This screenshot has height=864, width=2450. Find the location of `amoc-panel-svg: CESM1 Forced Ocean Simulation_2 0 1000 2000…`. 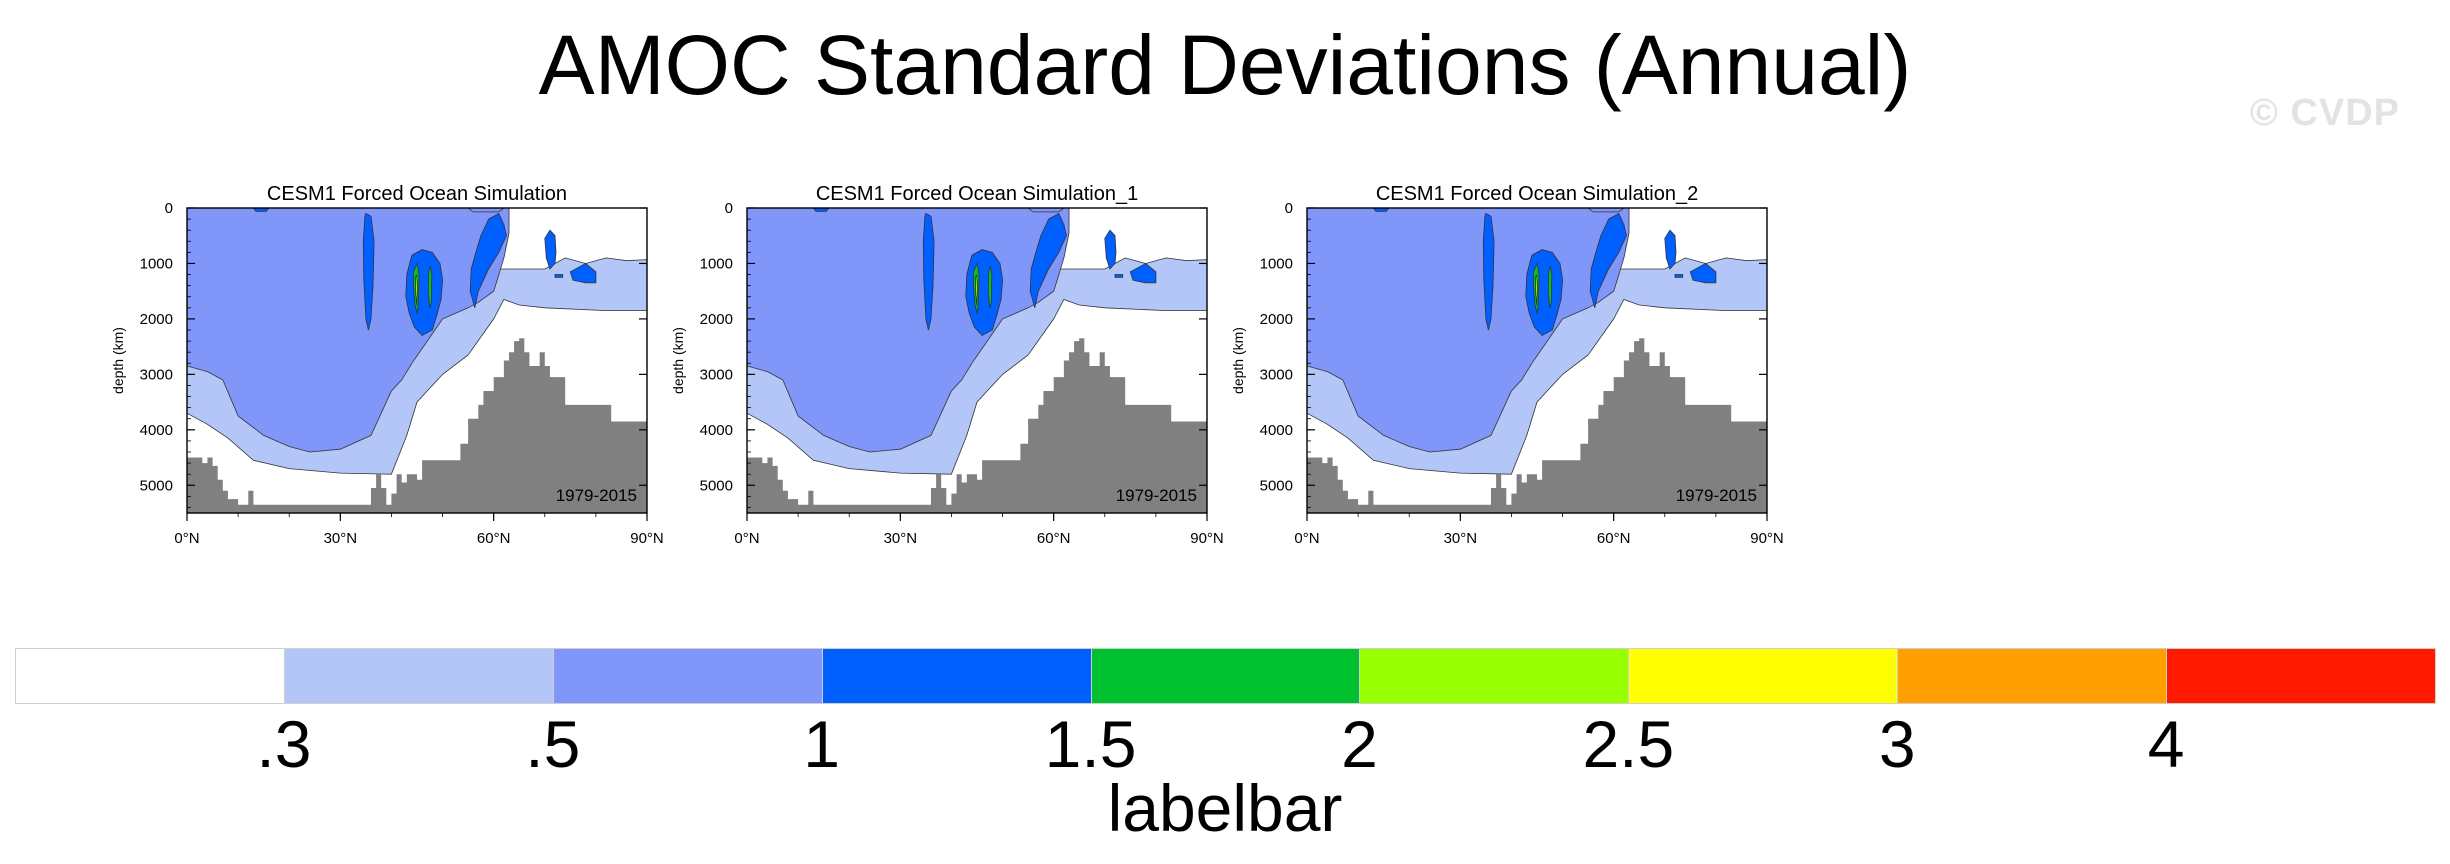

amoc-panel-svg: CESM1 Forced Ocean Simulation_2 0 1000 2000… is located at coordinates (1507, 365).